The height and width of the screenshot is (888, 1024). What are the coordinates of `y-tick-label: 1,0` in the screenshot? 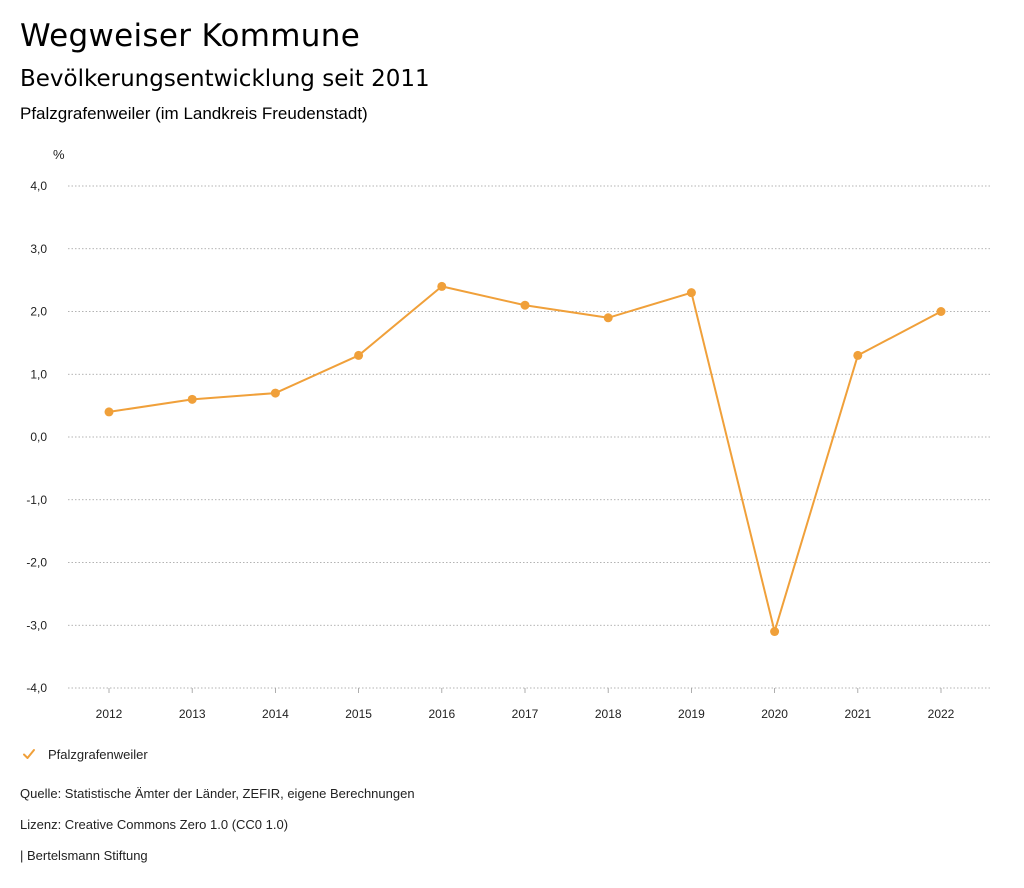 It's located at (38, 374).